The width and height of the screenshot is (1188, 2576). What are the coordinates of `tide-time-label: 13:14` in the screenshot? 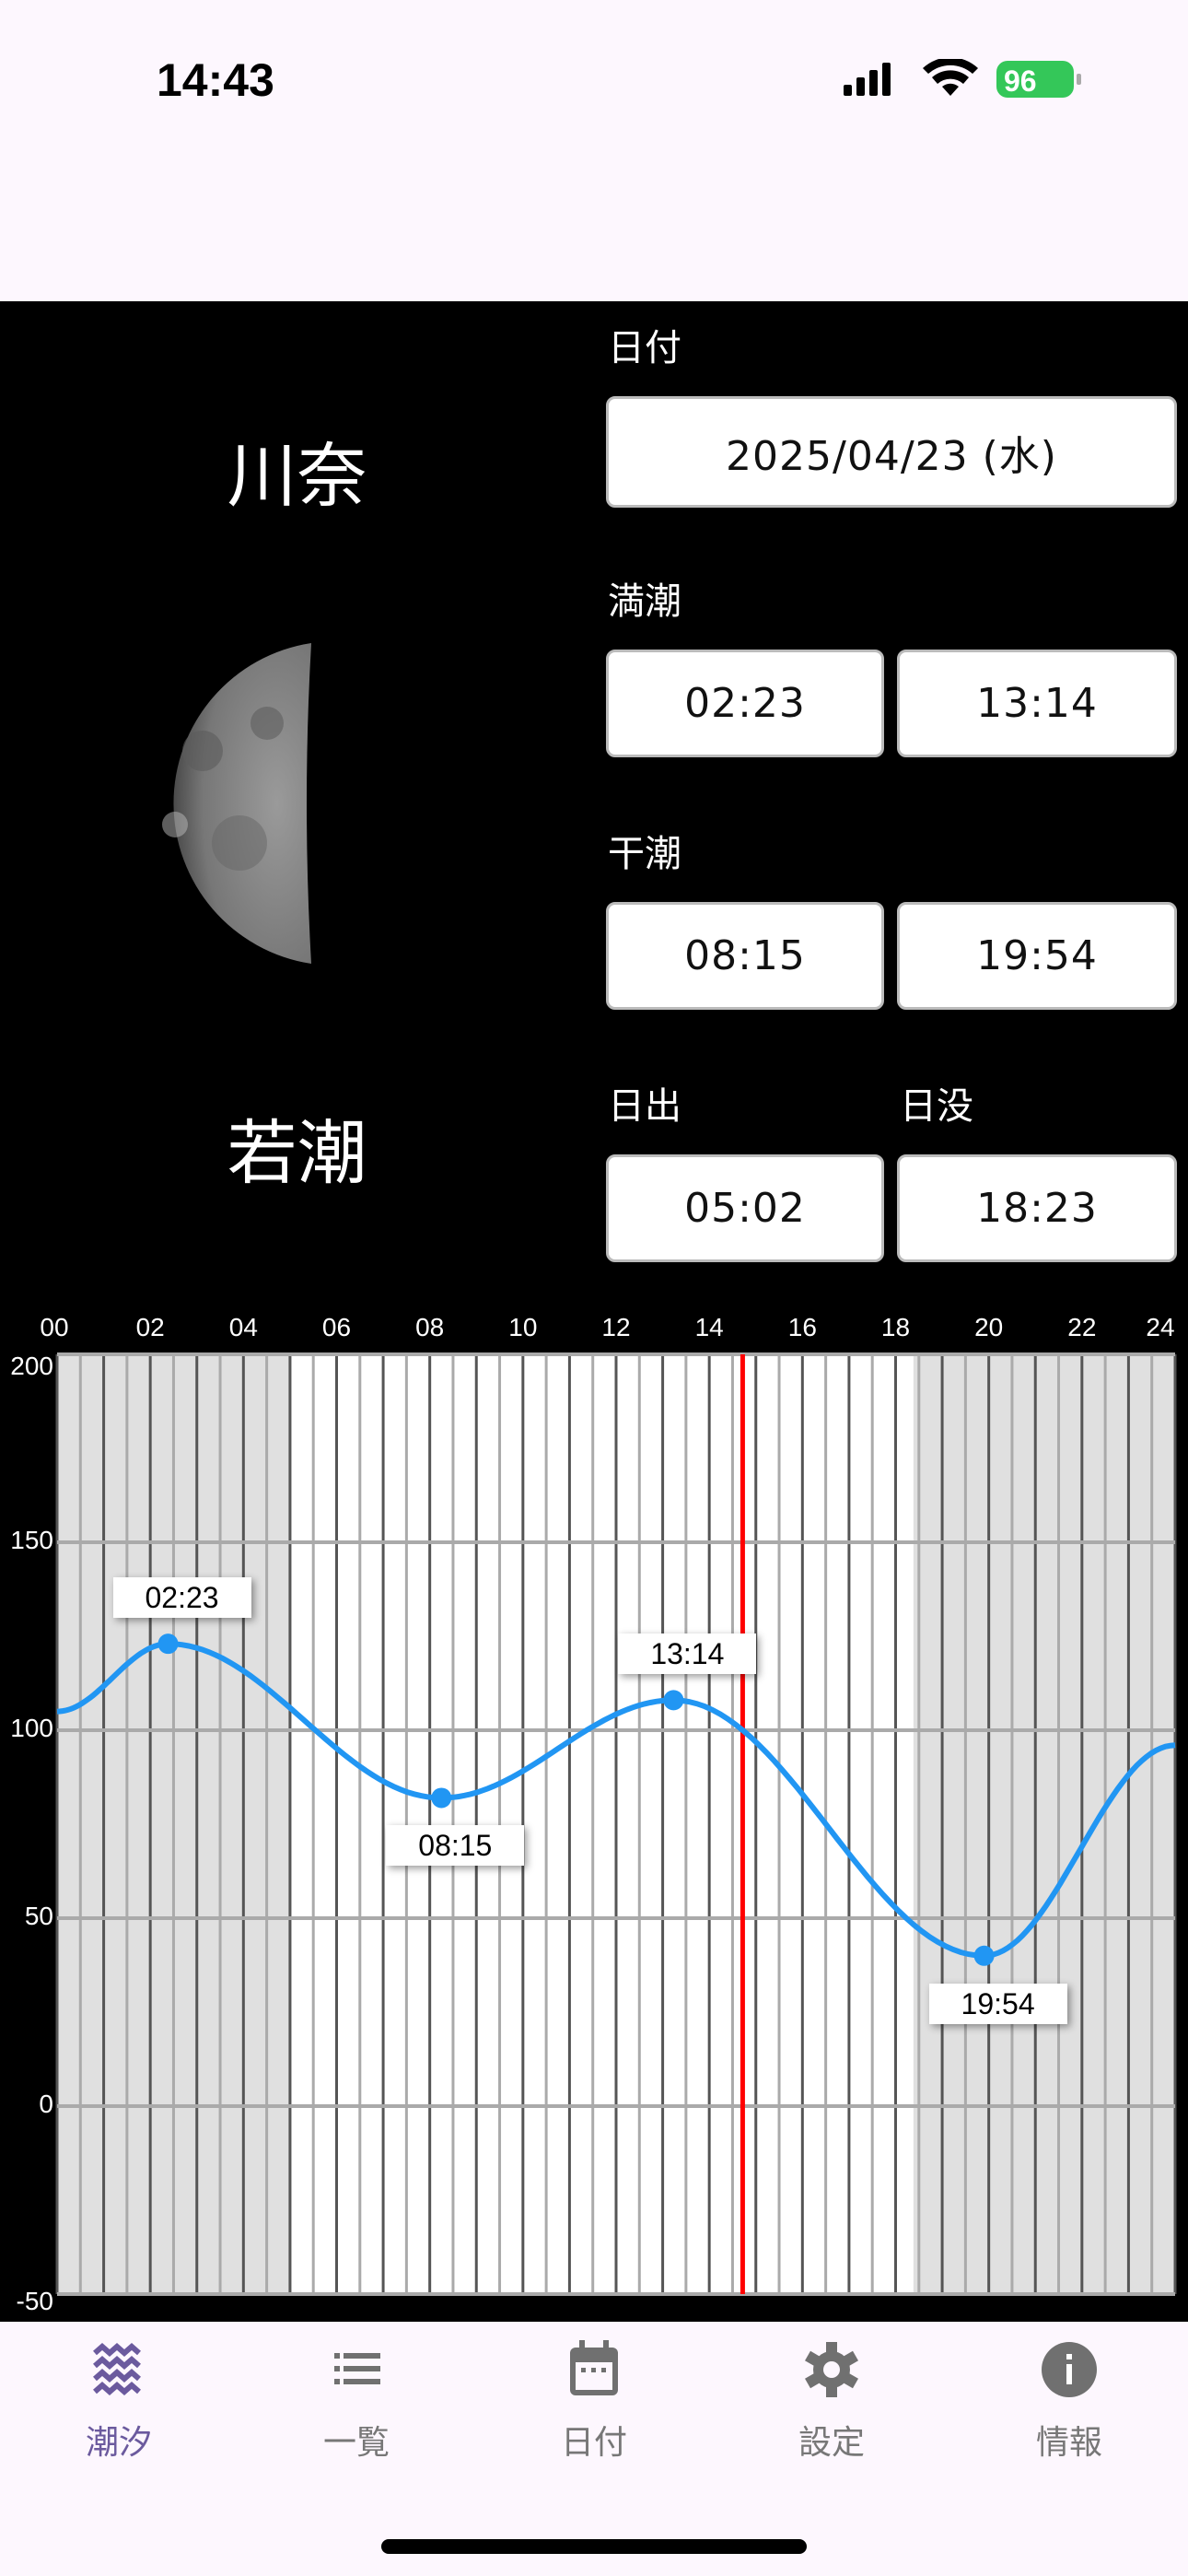 It's located at (688, 1654).